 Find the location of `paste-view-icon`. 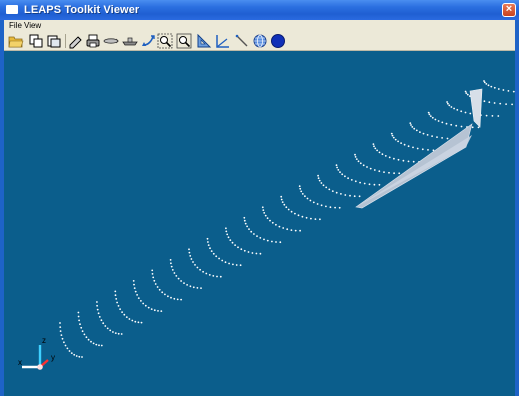

paste-view-icon is located at coordinates (54, 41).